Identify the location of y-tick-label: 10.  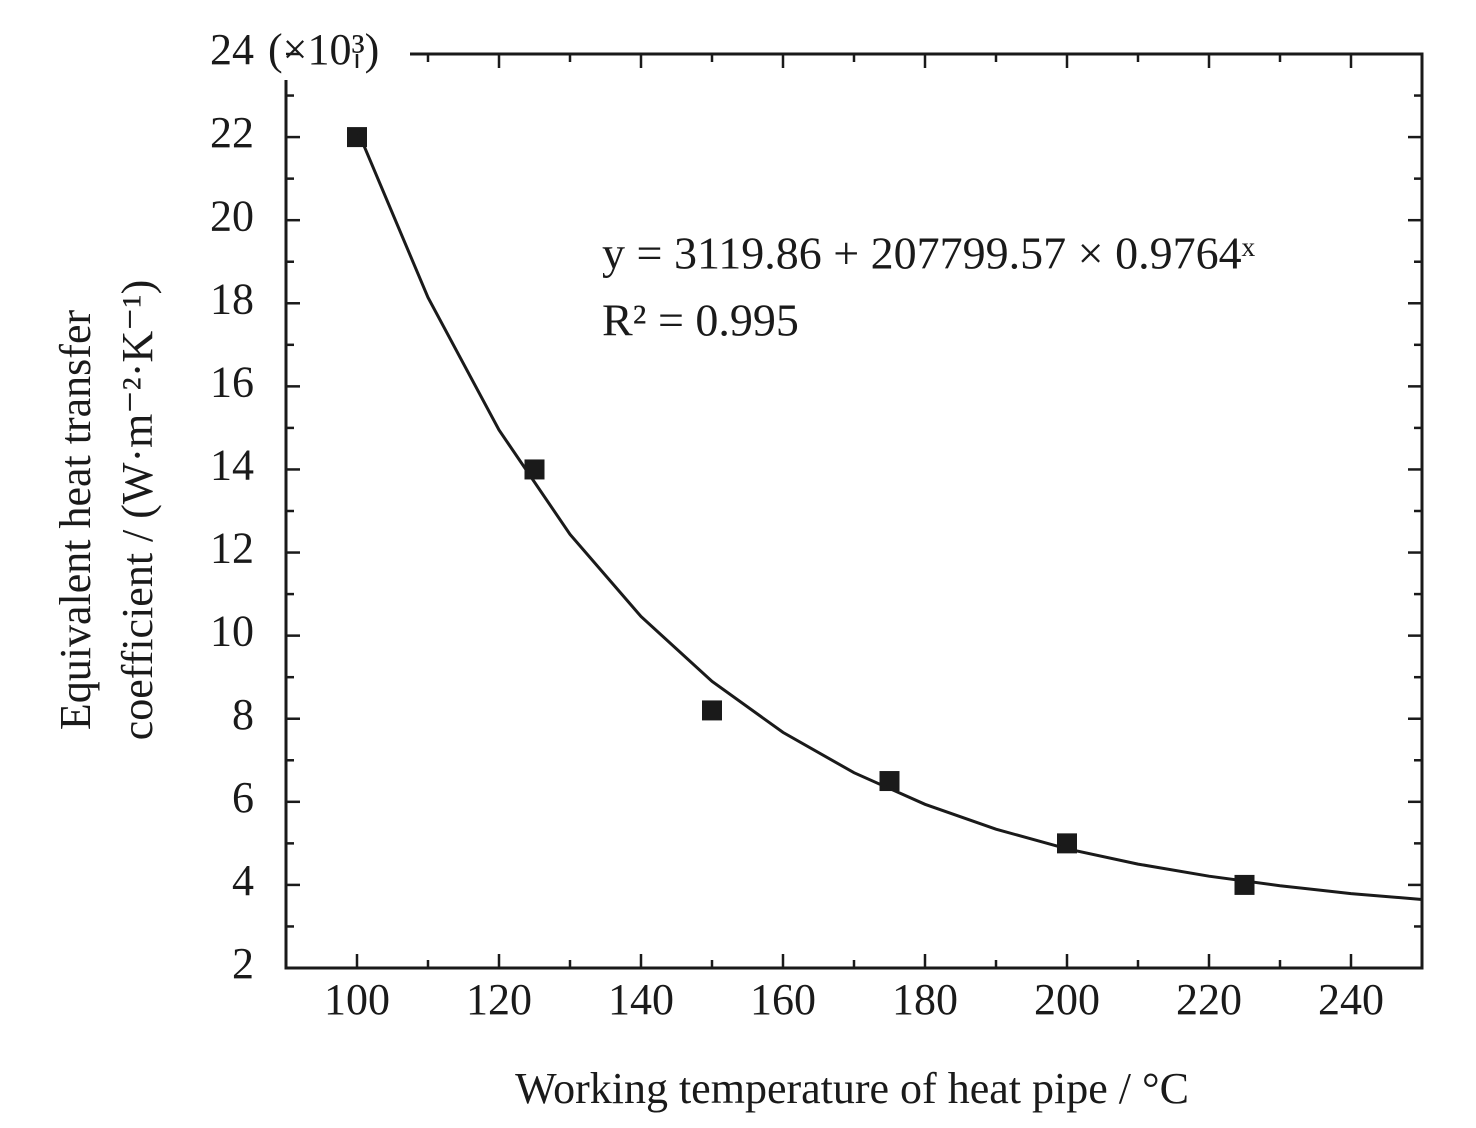
(232, 631).